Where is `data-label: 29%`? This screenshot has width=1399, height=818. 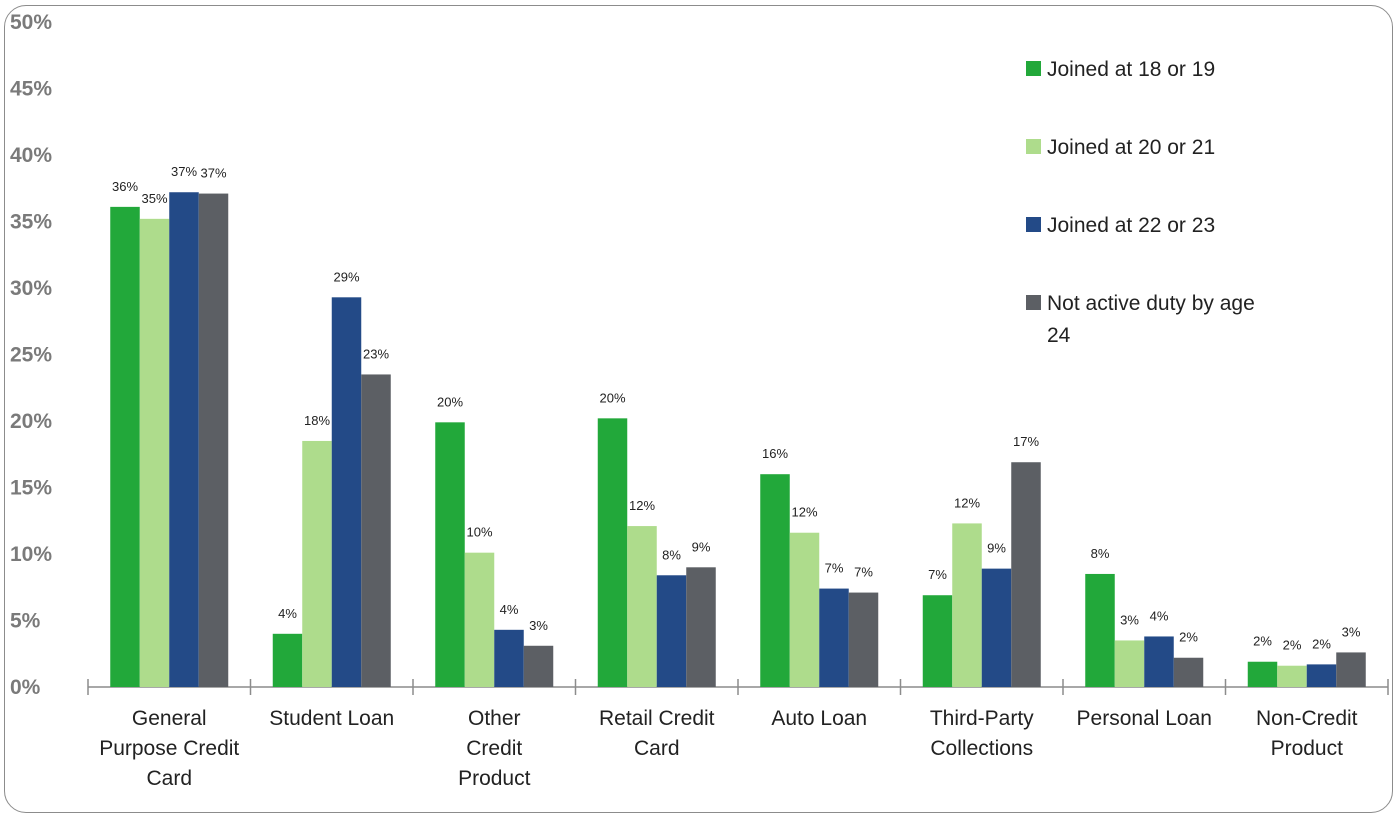 data-label: 29% is located at coordinates (346, 276).